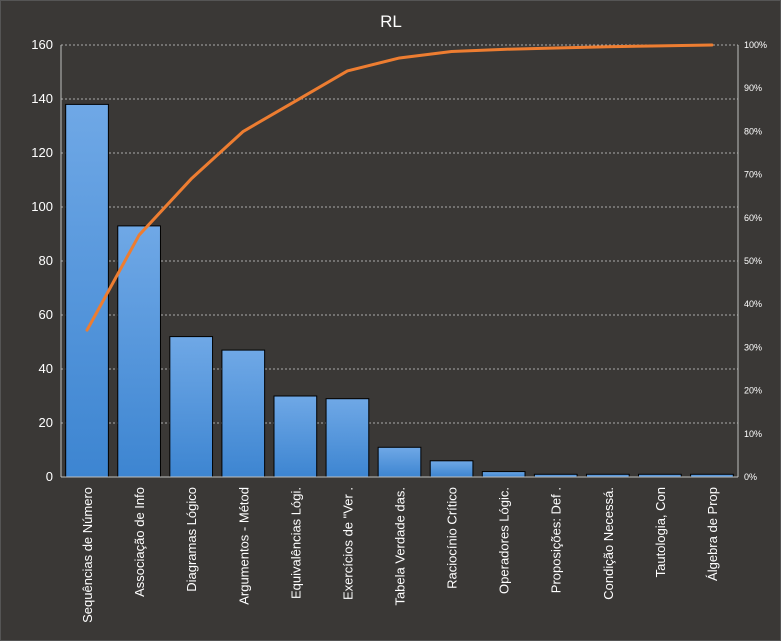 The image size is (781, 641). I want to click on y-tick-label: 80, so click(46, 260).